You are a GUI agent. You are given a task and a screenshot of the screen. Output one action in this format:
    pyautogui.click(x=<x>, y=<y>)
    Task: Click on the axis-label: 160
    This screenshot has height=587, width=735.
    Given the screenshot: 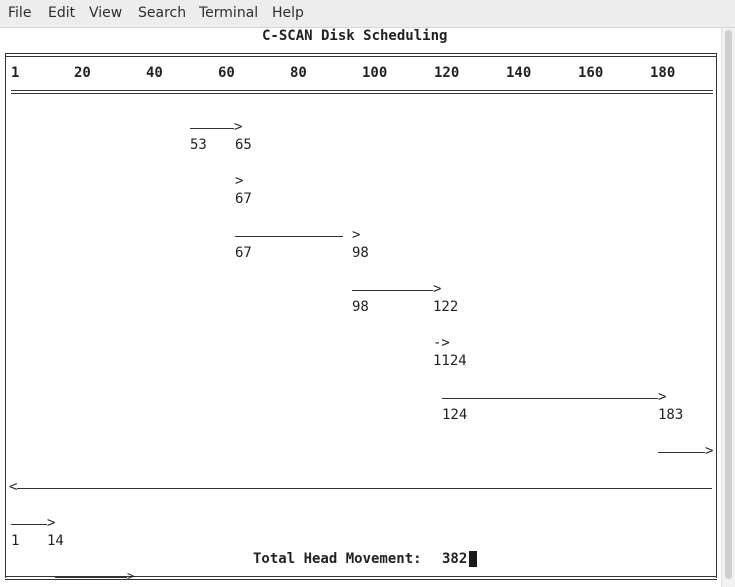 What is the action you would take?
    pyautogui.click(x=591, y=73)
    